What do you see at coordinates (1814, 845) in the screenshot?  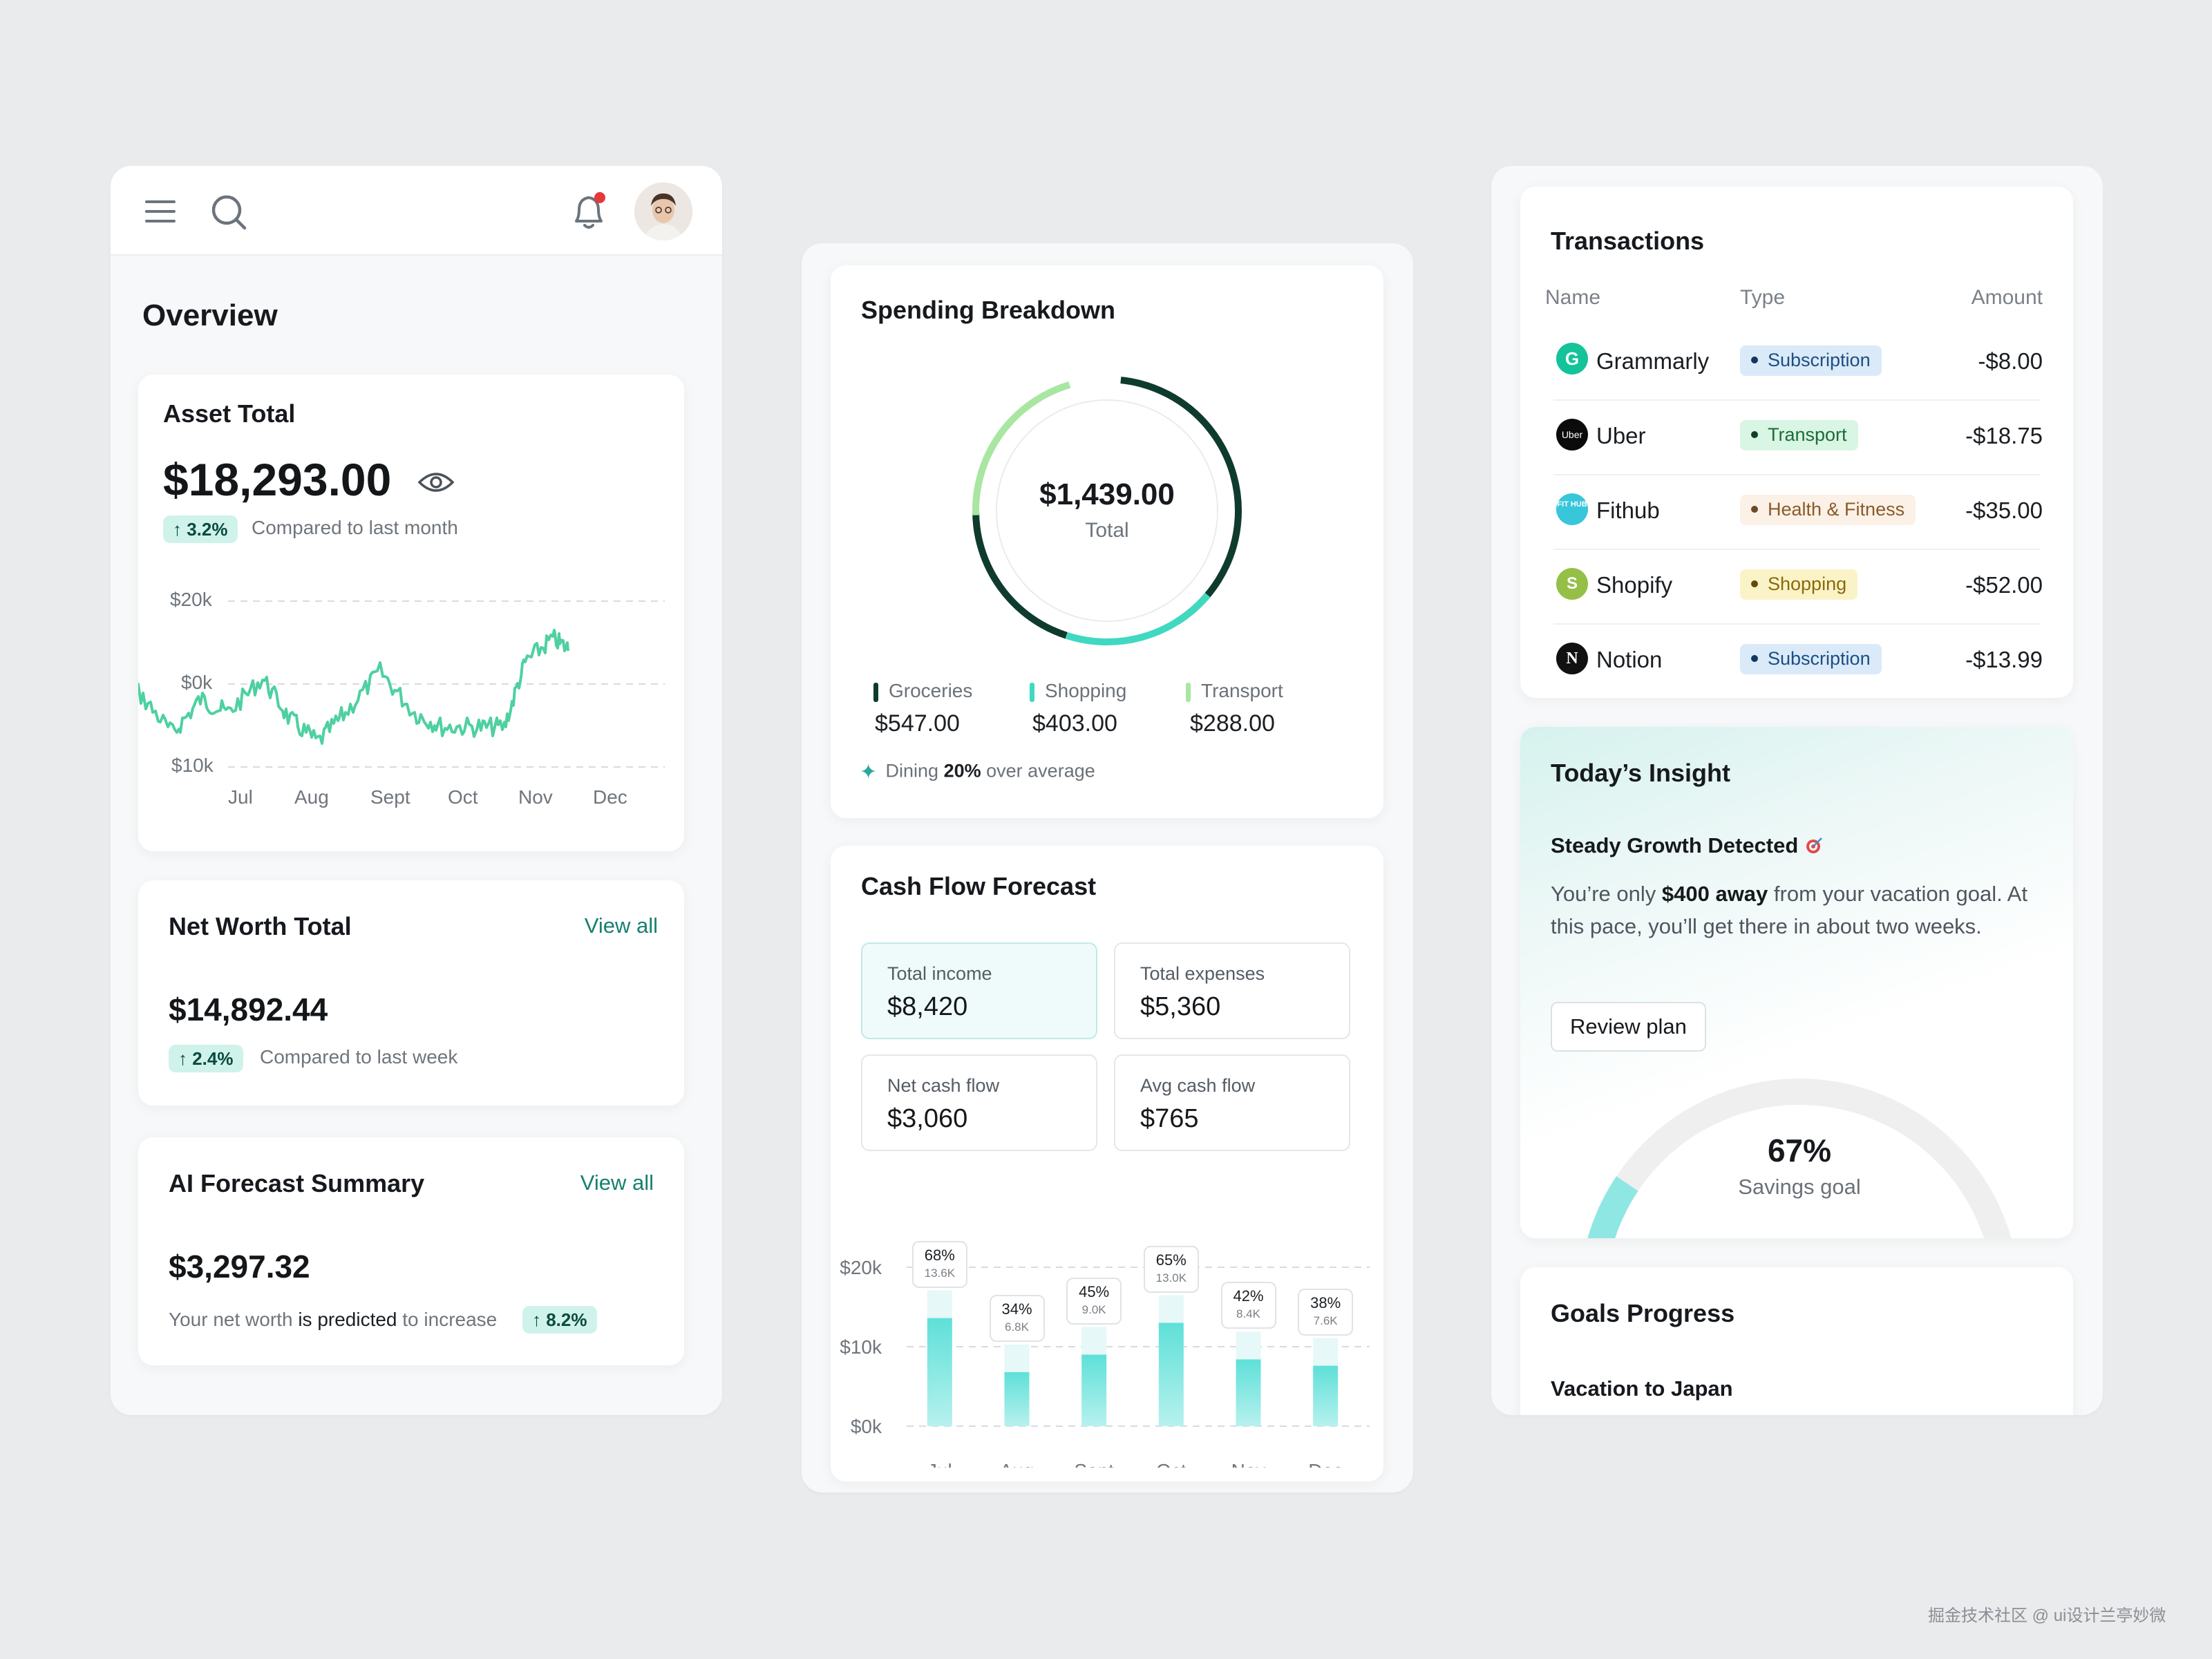 I see `target-icon` at bounding box center [1814, 845].